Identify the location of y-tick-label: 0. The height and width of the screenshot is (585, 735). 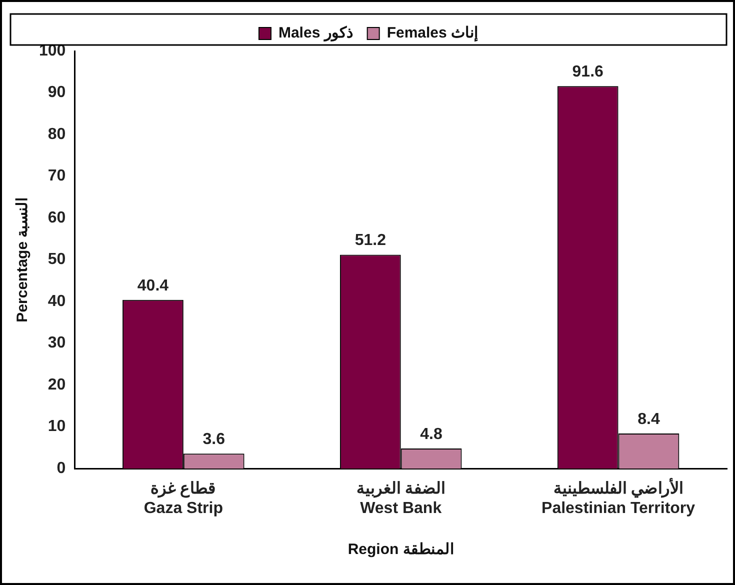
(61, 469).